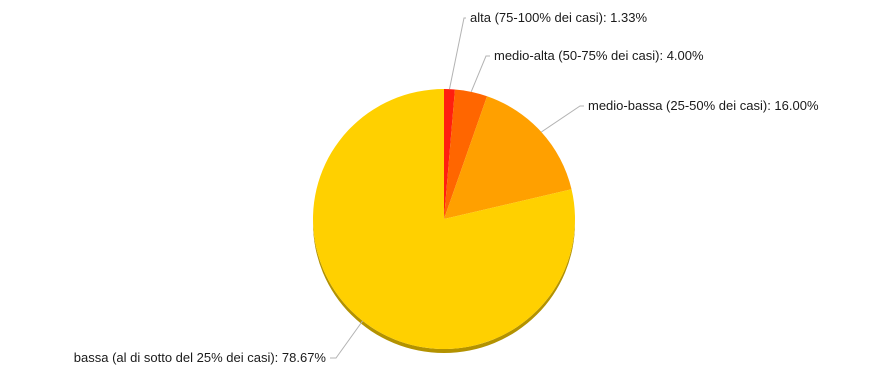 This screenshot has height=367, width=876. What do you see at coordinates (599, 55) in the screenshot?
I see `slice-label-1: medio-alta (50-75% dei casi): 4.00%` at bounding box center [599, 55].